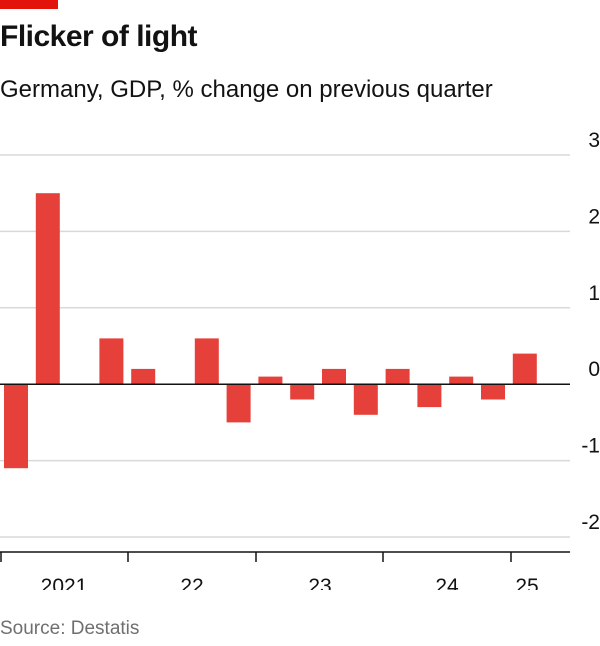  Describe the element at coordinates (594, 216) in the screenshot. I see `y-tick-label: 2` at that location.